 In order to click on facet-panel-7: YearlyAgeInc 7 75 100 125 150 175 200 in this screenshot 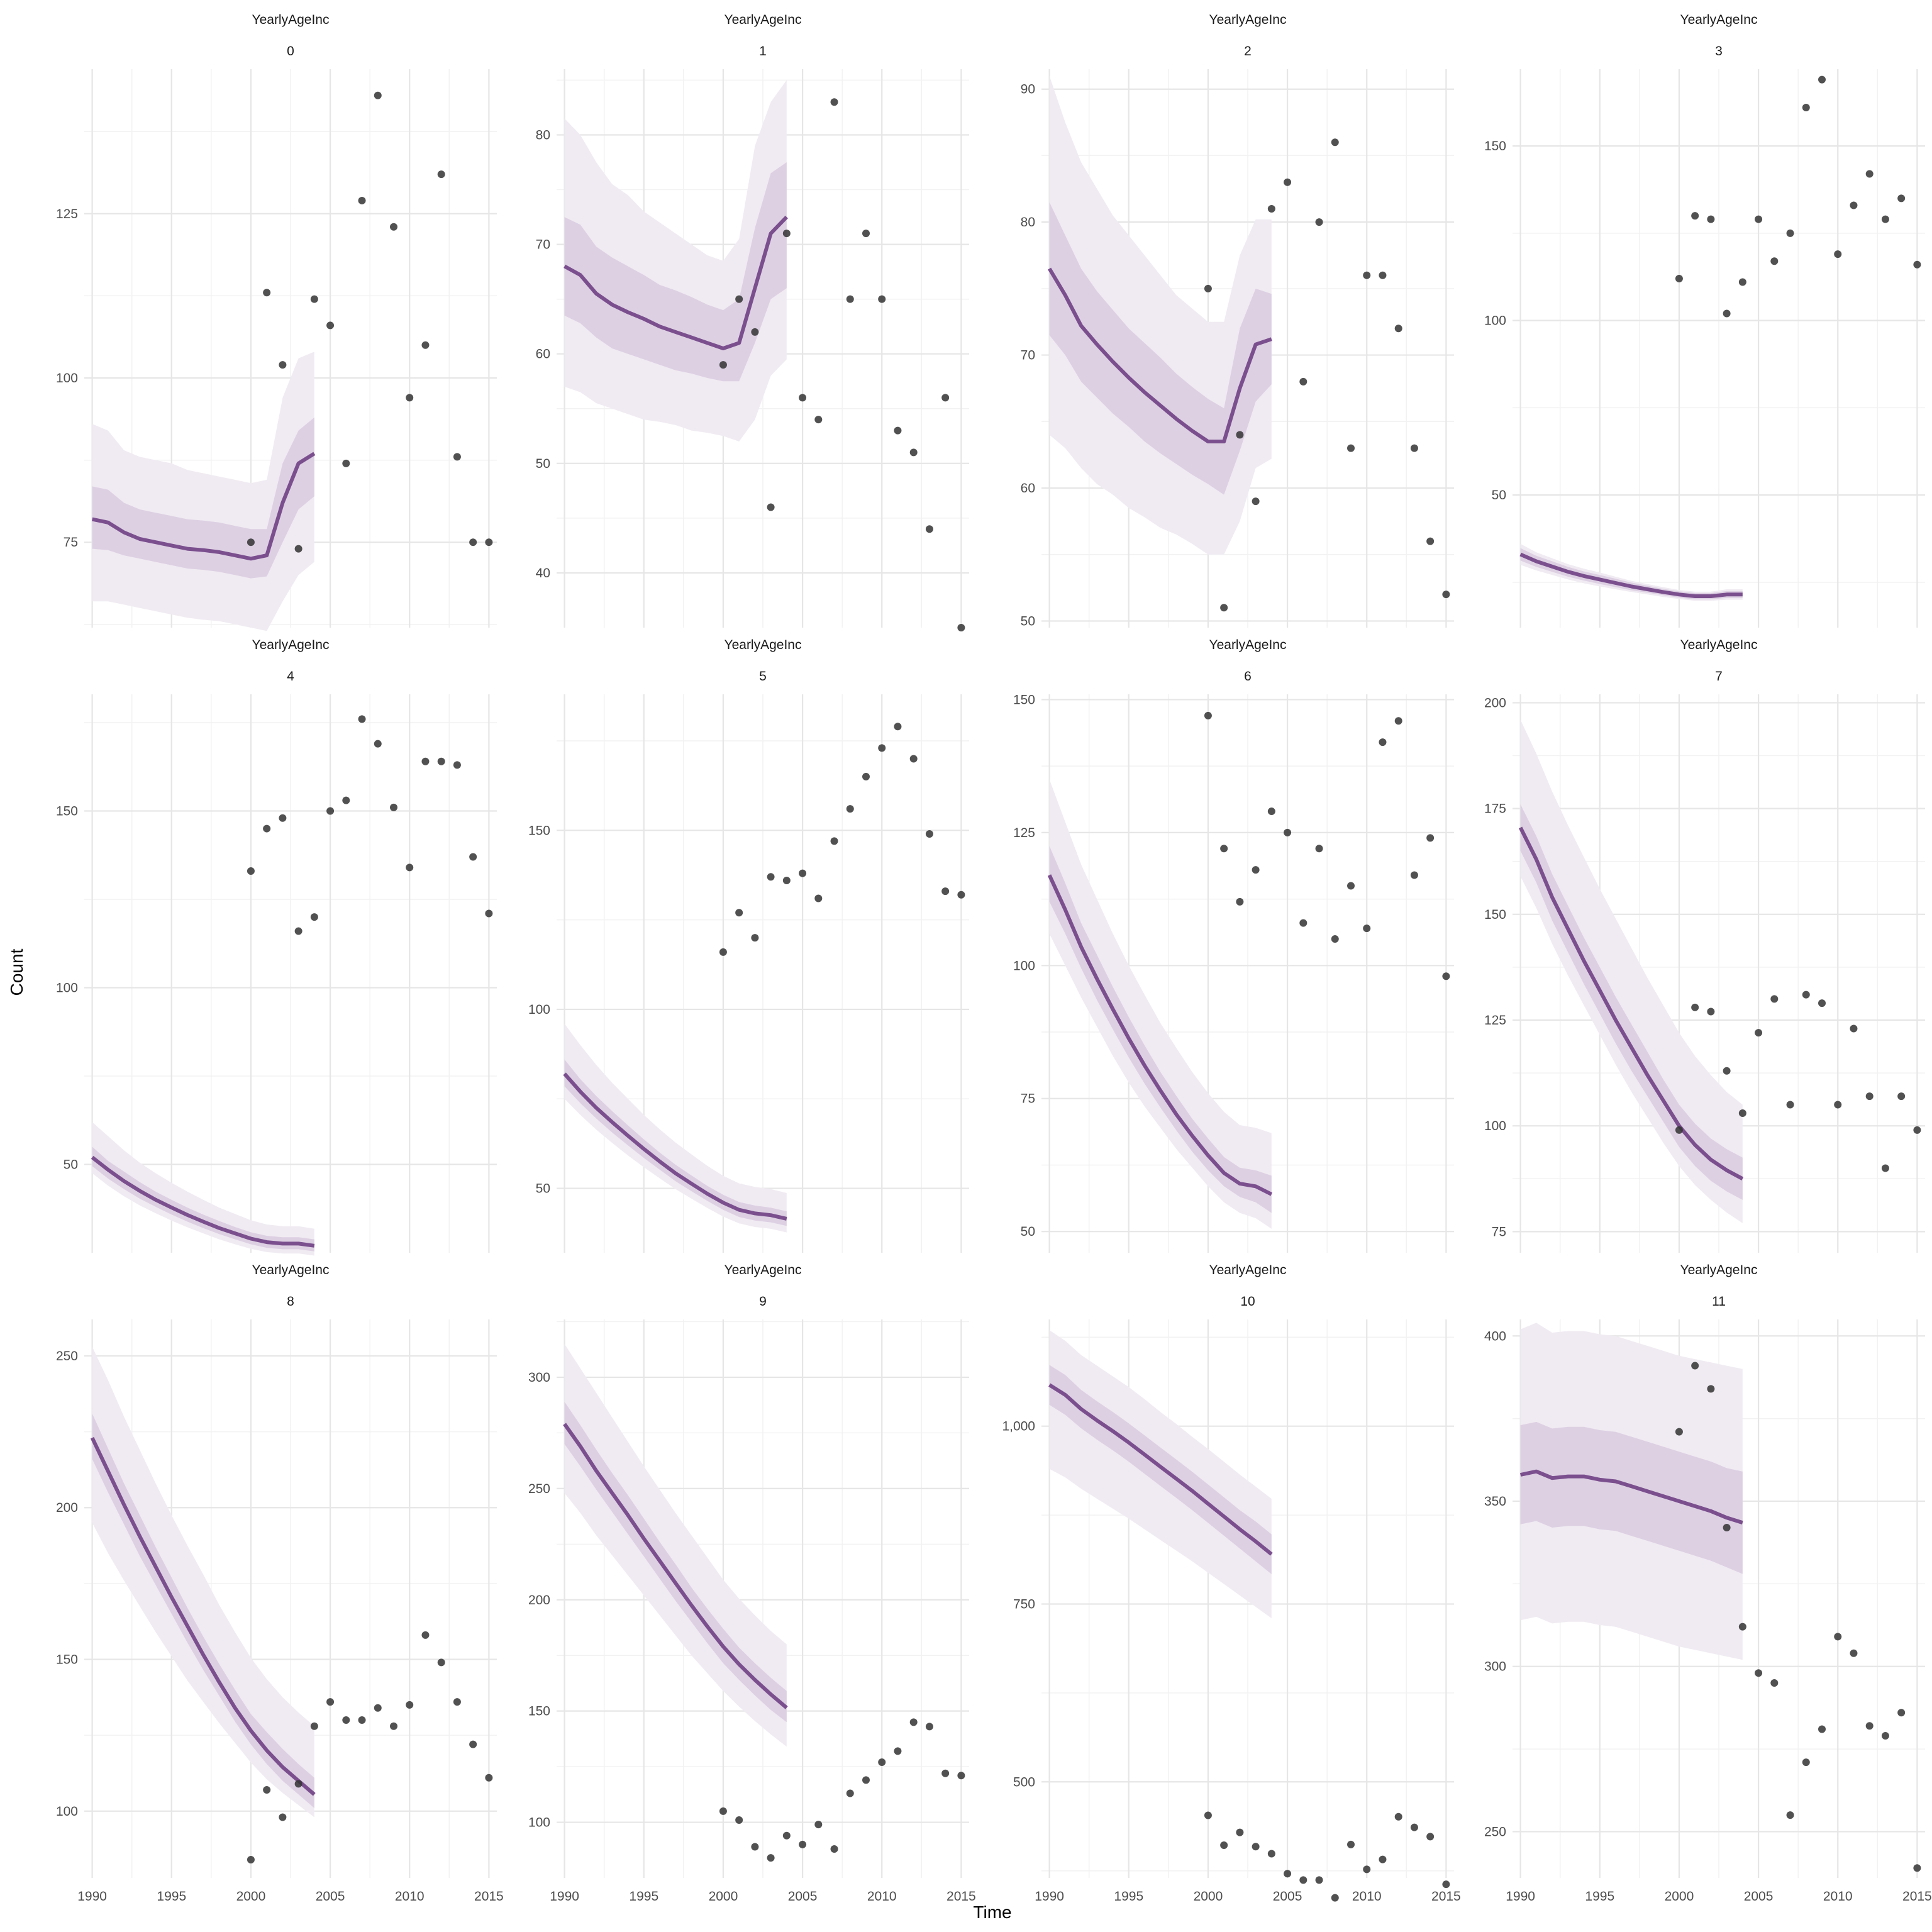, I will do `click(1704, 945)`.